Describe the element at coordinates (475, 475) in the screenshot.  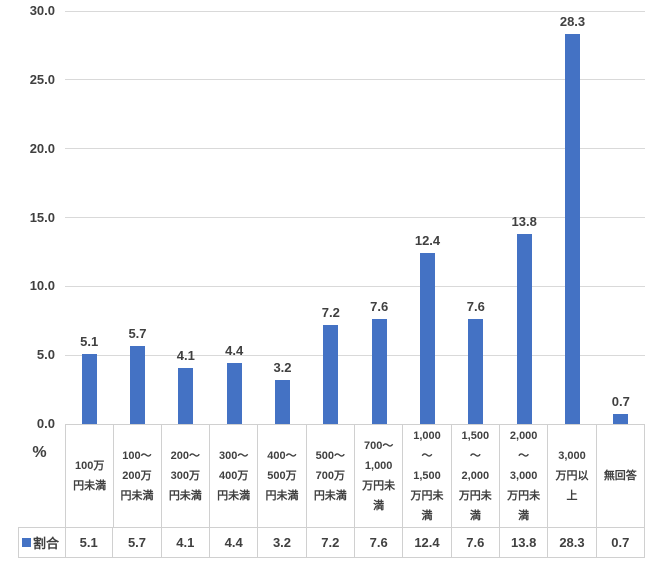
I see `category-header-cell: 1,500 〜 2,000 万円未 満` at that location.